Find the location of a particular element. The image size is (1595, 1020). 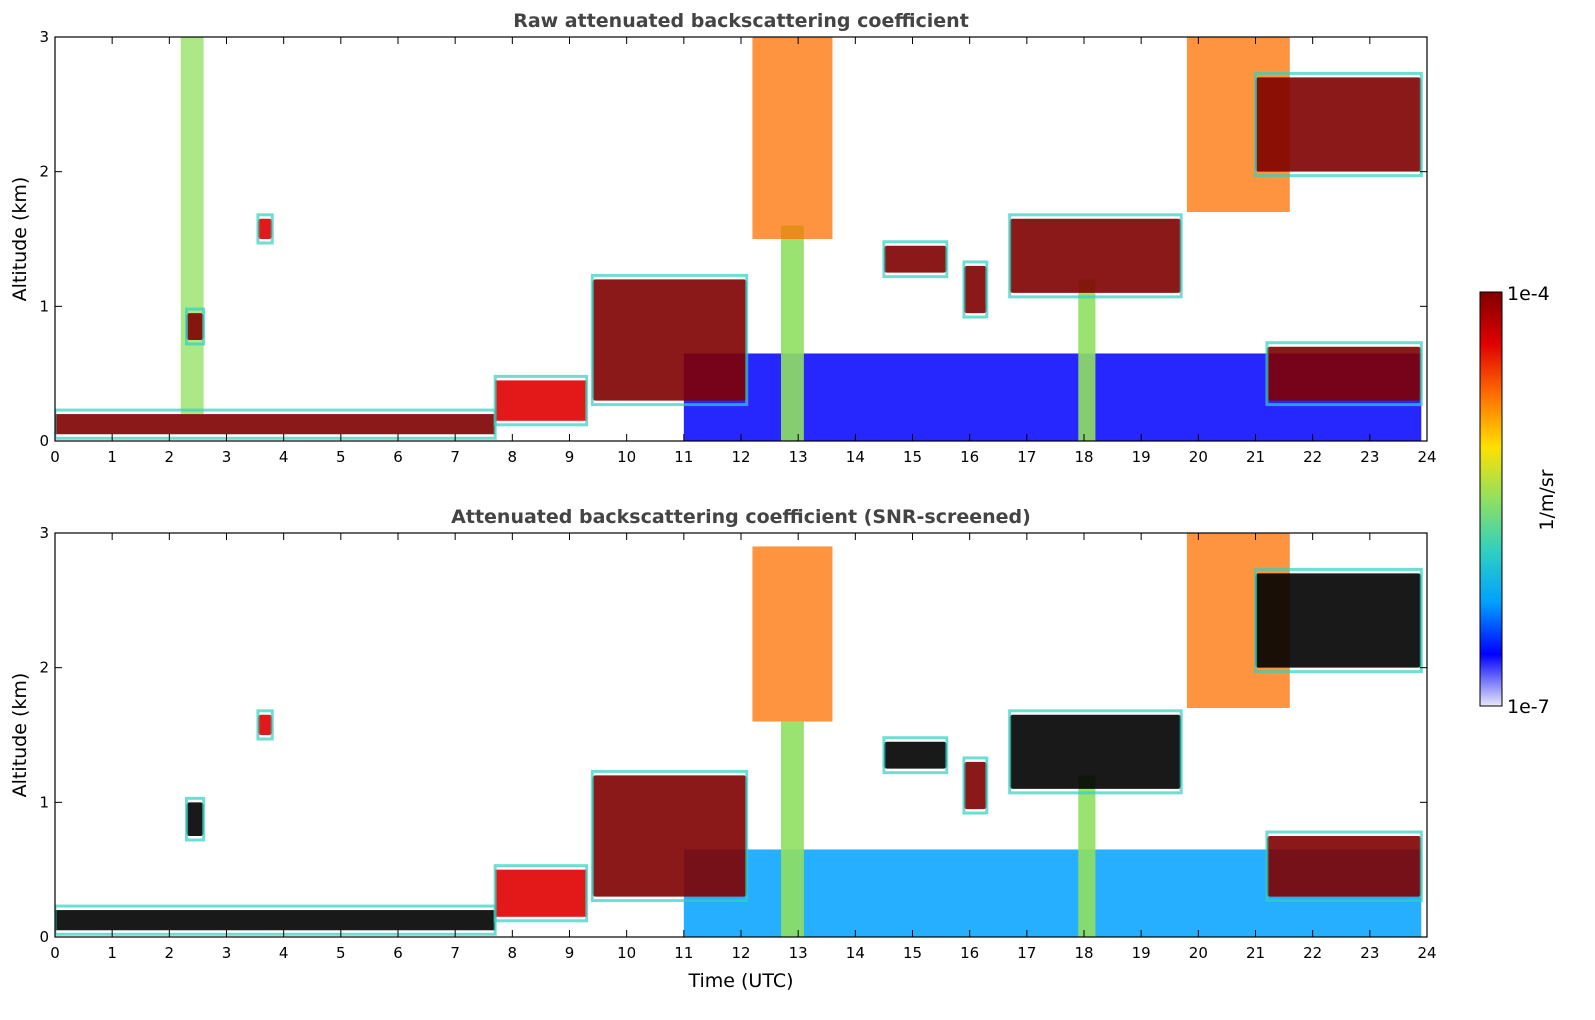

screened-xtick-label: 4 is located at coordinates (284, 953).